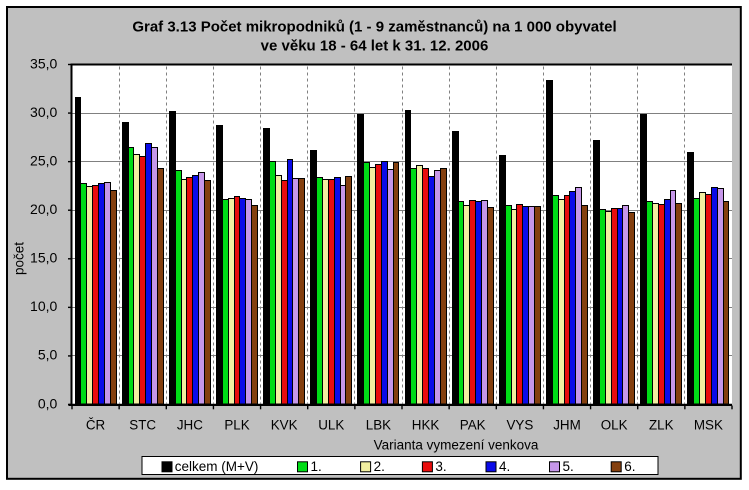  What do you see at coordinates (426, 425) in the screenshot?
I see `svg-text: HKK` at bounding box center [426, 425].